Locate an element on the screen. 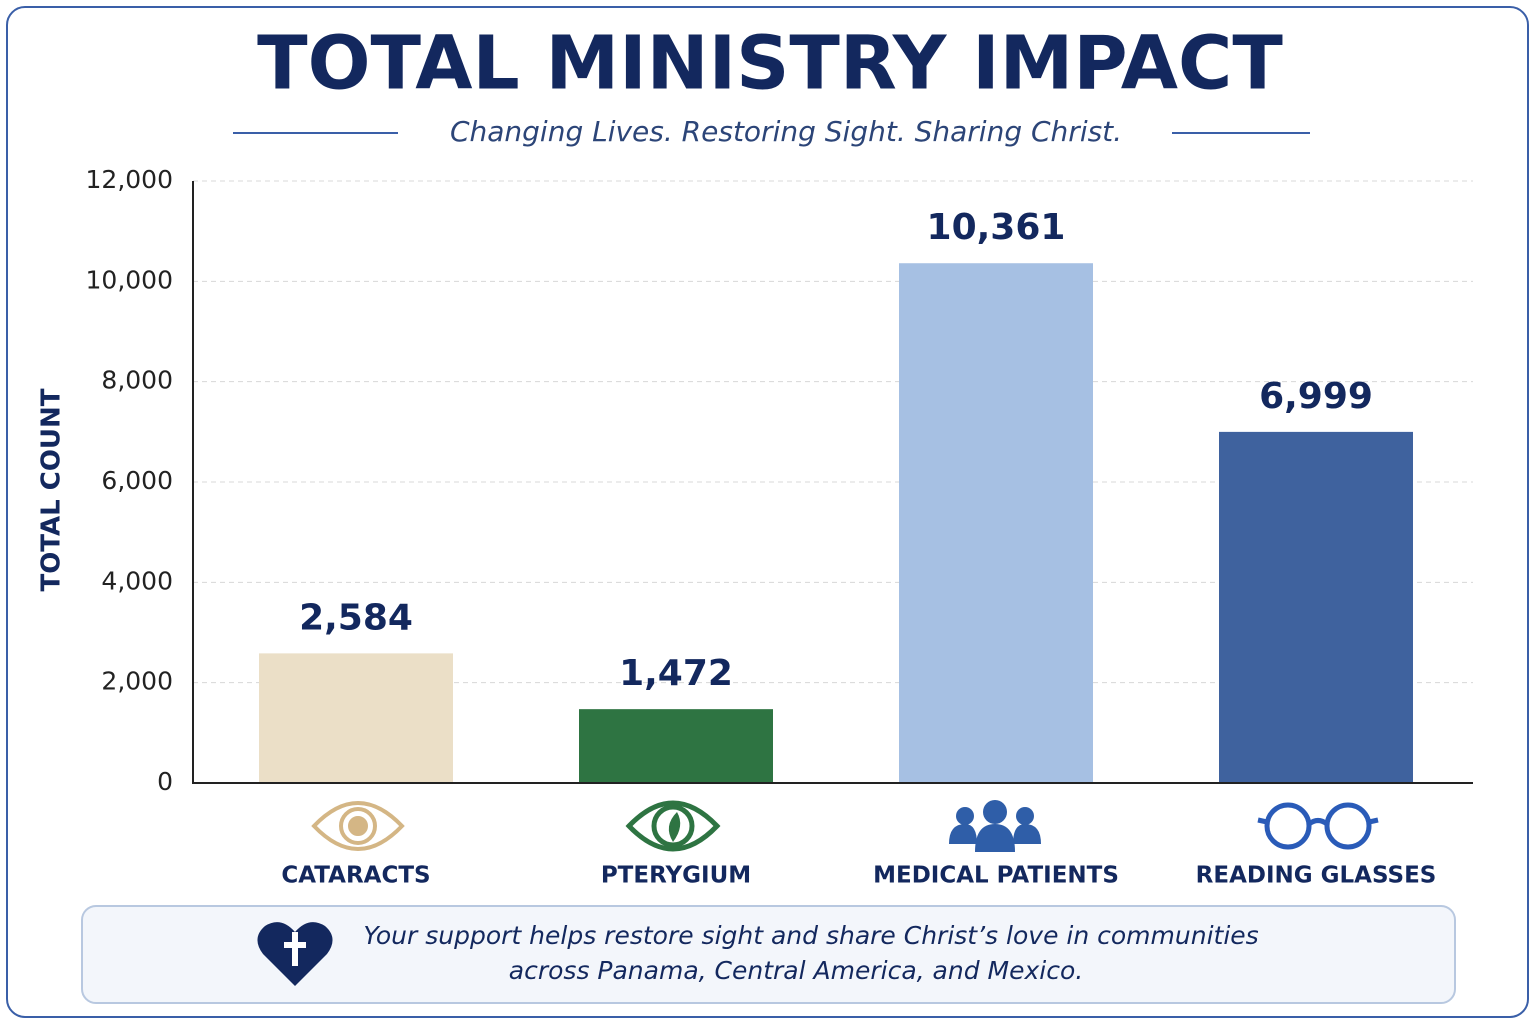 This screenshot has width=1535, height=1024. chart-title: TOTAL MINISTRY IMPACT is located at coordinates (770, 64).